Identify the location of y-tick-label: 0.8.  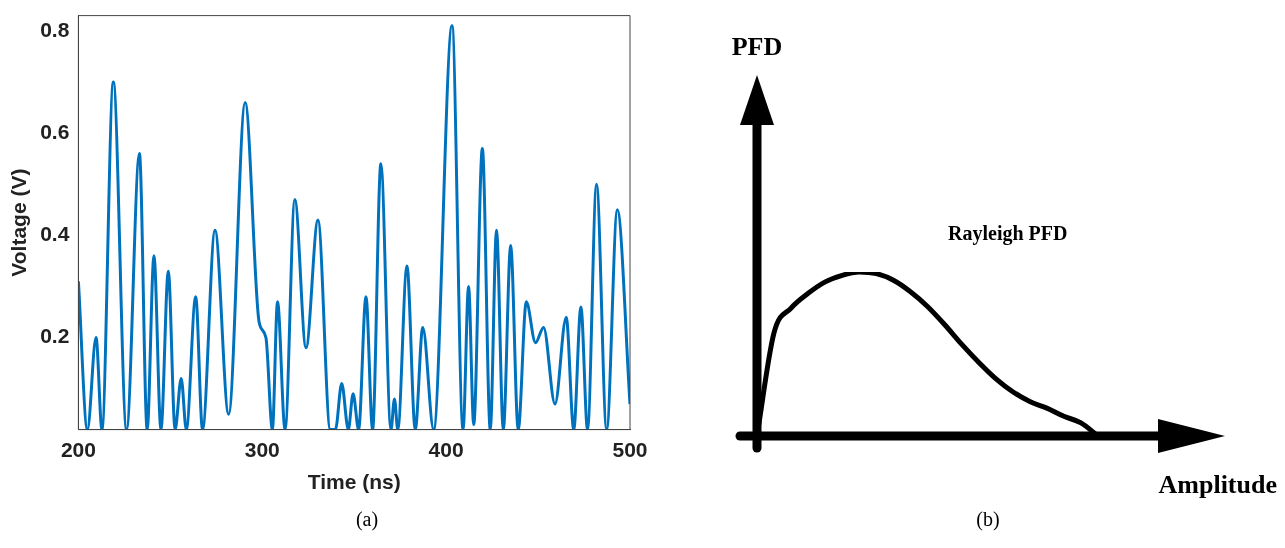
(55, 29).